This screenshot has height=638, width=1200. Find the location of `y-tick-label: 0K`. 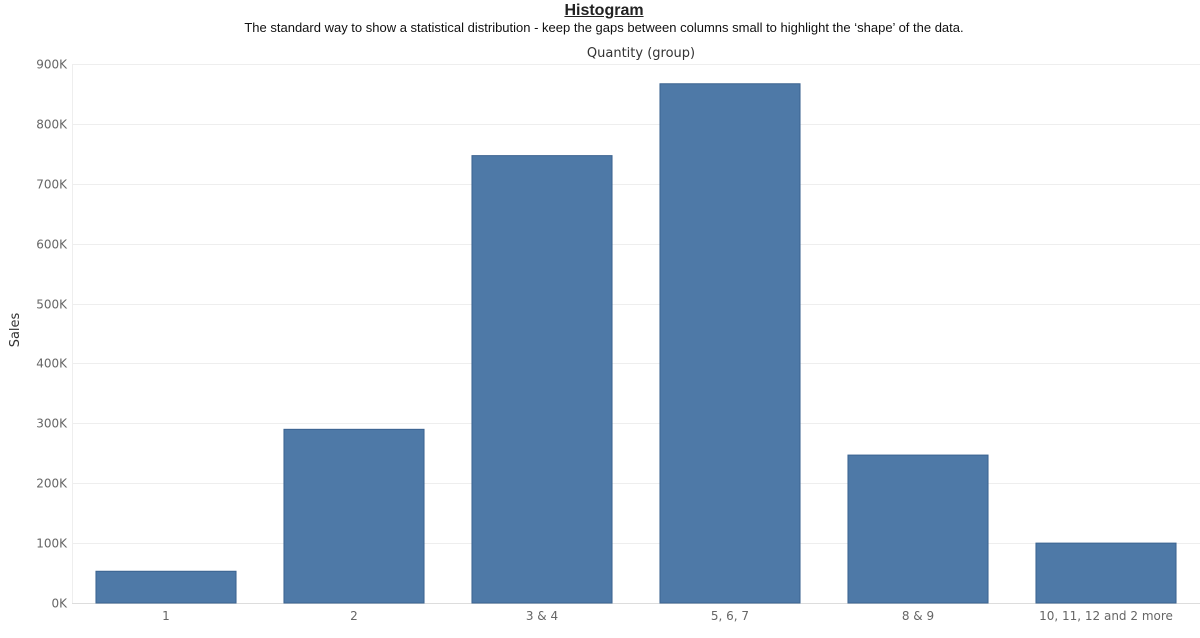

y-tick-label: 0K is located at coordinates (59, 604).